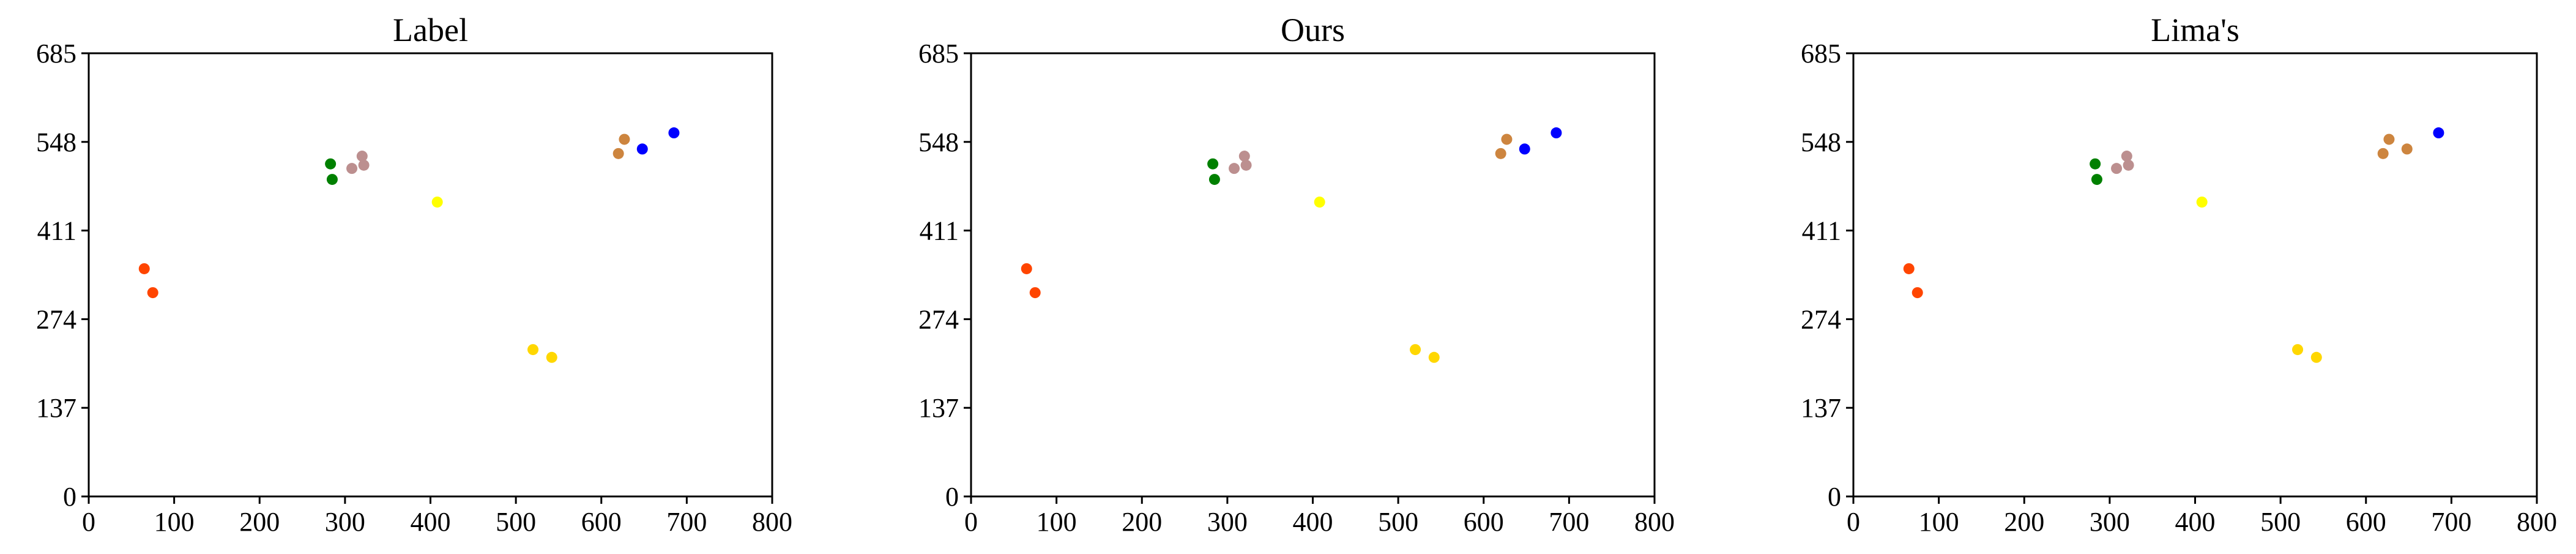 The image size is (2576, 554). What do you see at coordinates (430, 30) in the screenshot?
I see `chart-title: Label` at bounding box center [430, 30].